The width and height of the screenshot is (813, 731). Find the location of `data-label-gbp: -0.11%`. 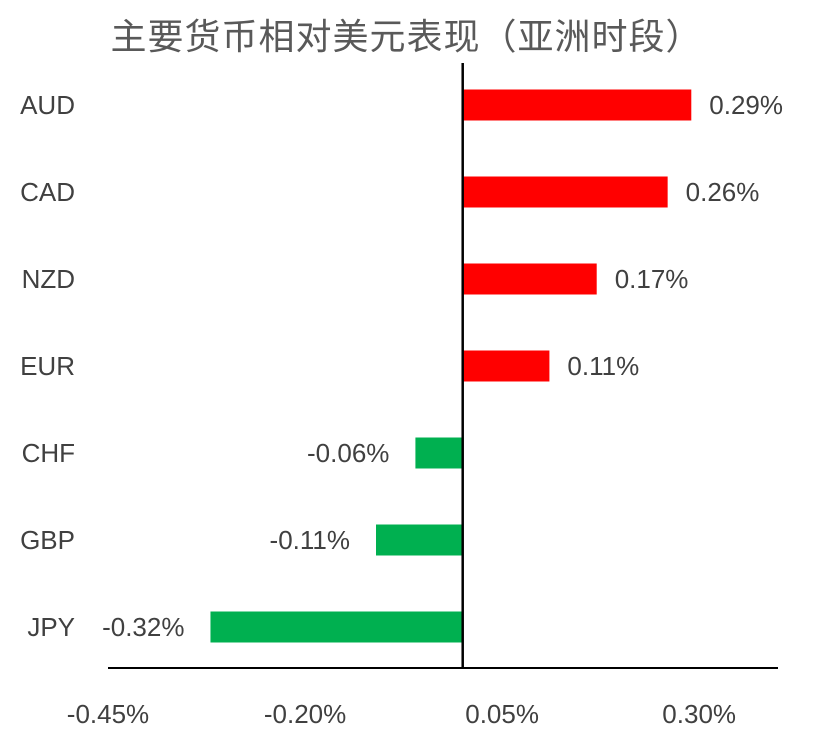

data-label-gbp: -0.11% is located at coordinates (310, 540).